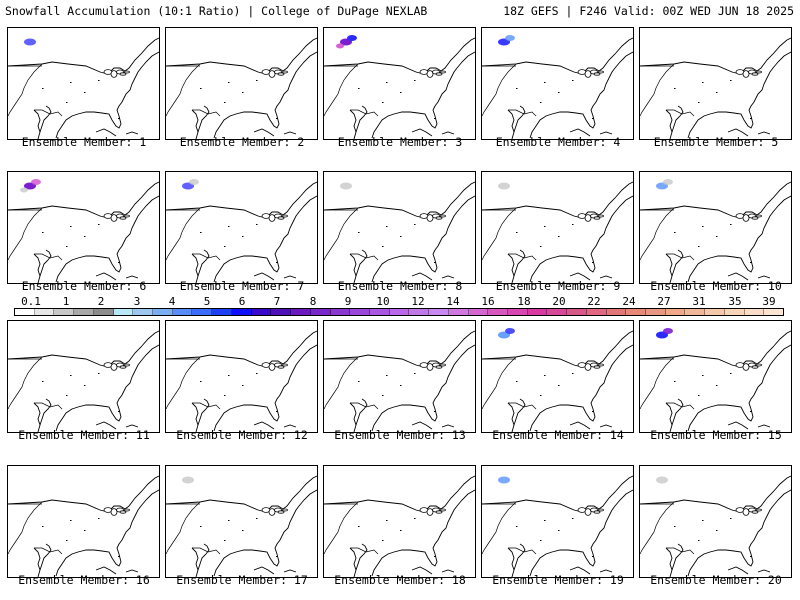  Describe the element at coordinates (84, 435) in the screenshot. I see `ensemble-member-label: Ensemble Member: 11` at that location.